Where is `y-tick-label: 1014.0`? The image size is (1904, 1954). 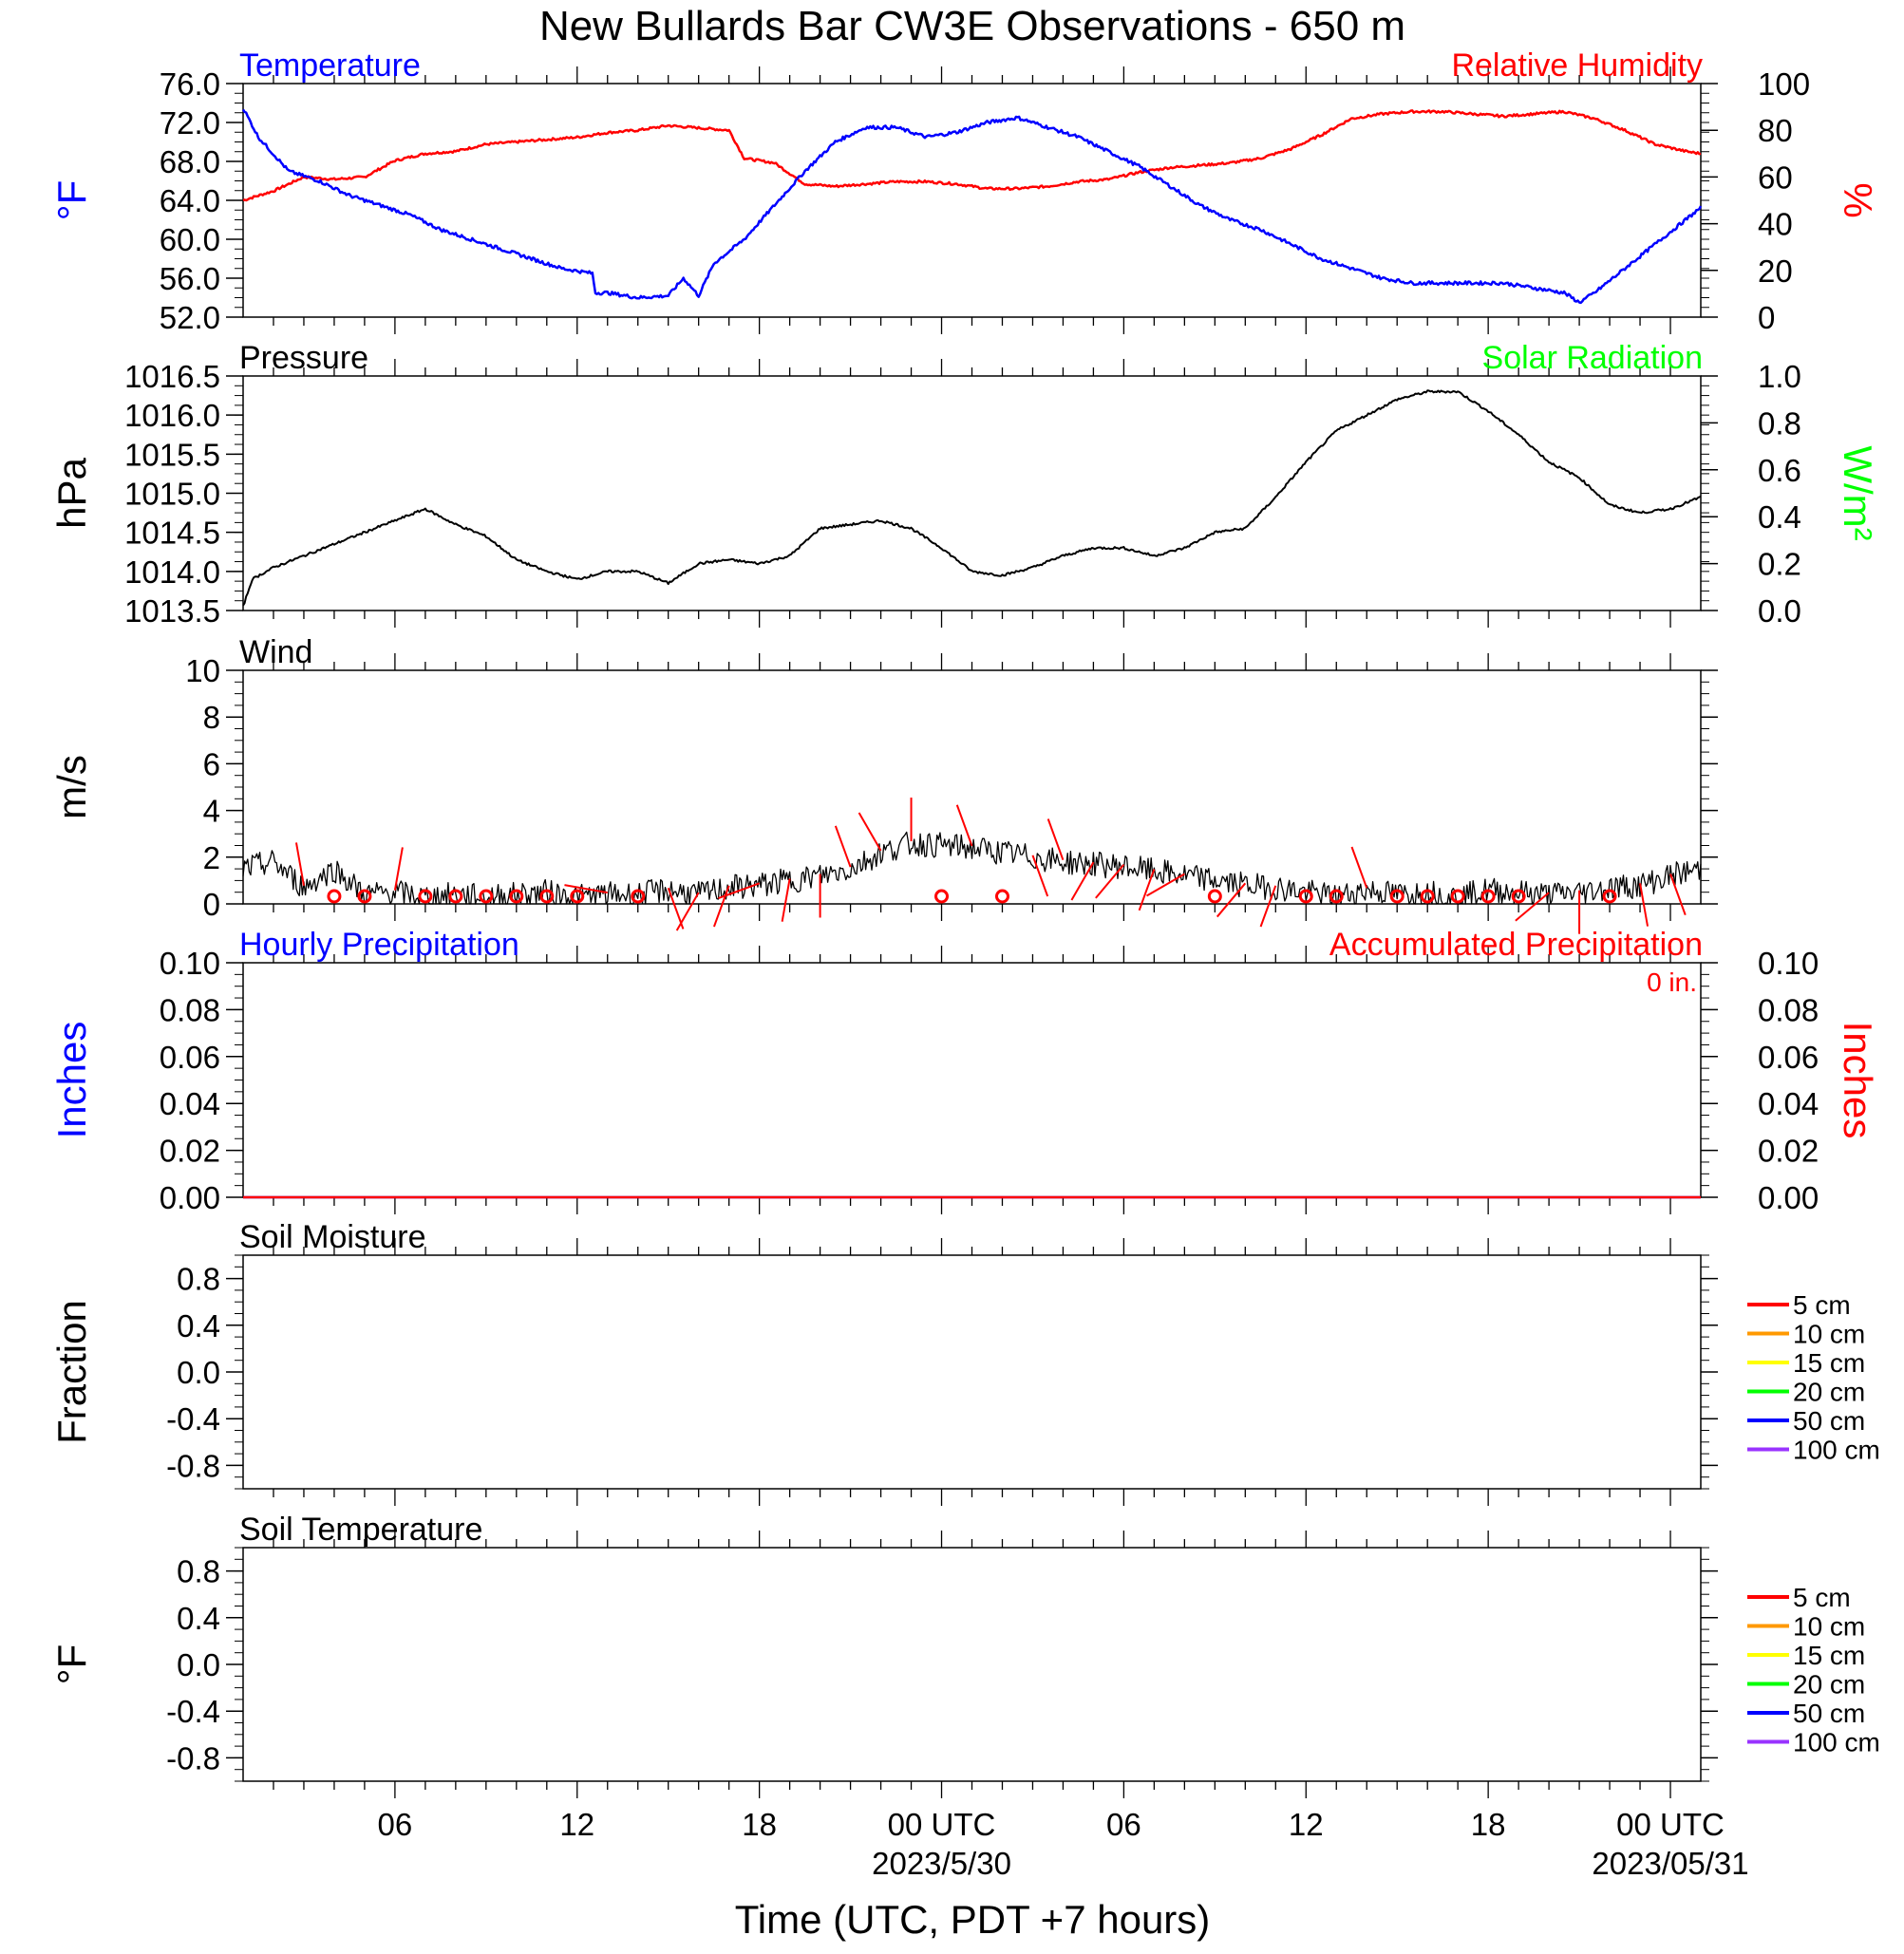 y-tick-label: 1014.0 is located at coordinates (172, 572).